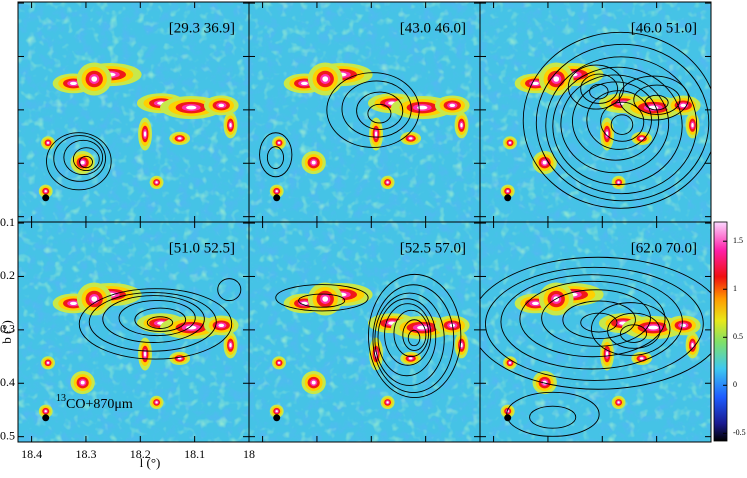  Describe the element at coordinates (202, 28) in the screenshot. I see `panel-label: [29.3 36.9]` at that location.